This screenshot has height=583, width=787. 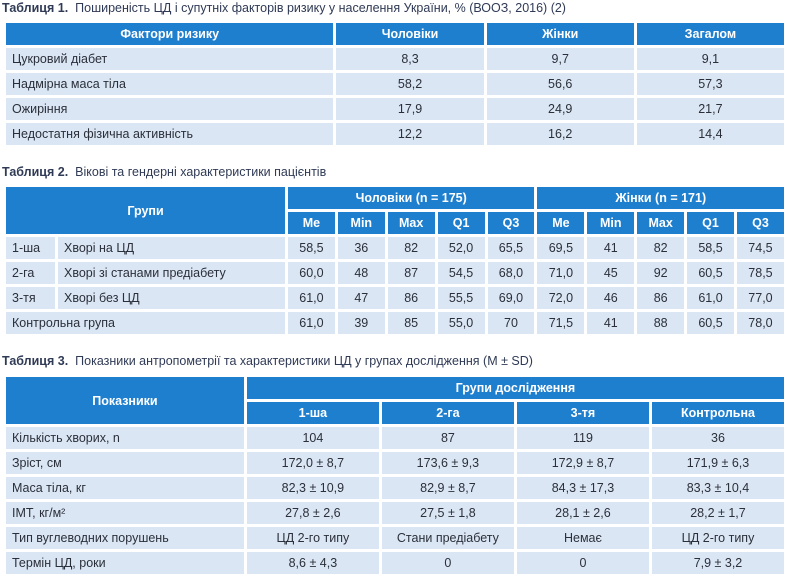 I want to click on table3-cell: 172,0 ± 8,7, so click(x=312, y=463).